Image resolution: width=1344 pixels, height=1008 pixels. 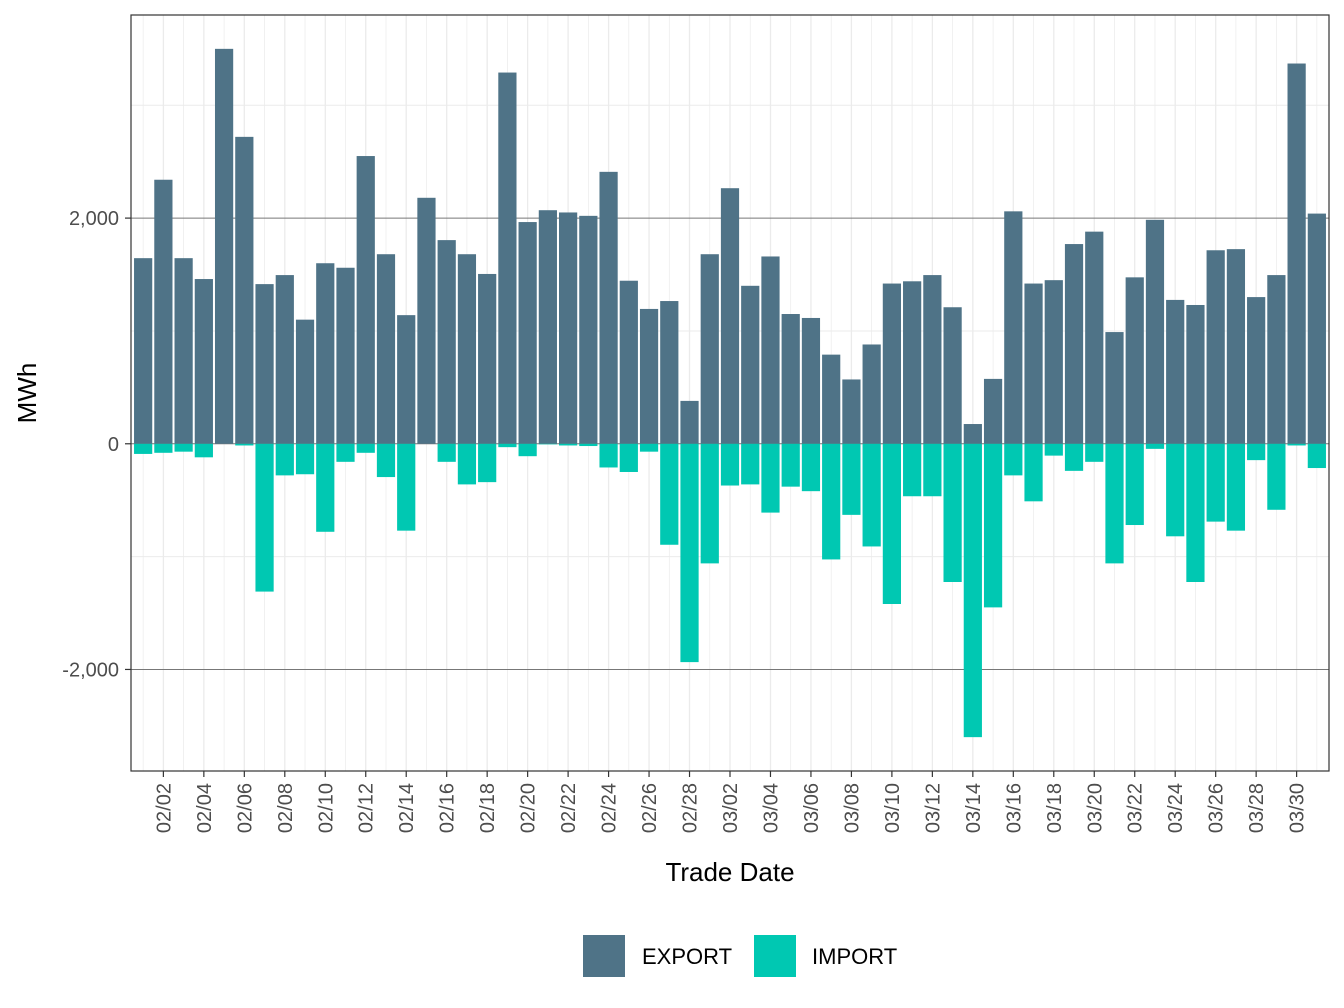 What do you see at coordinates (691, 808) in the screenshot?
I see `x-tick-label: 02/28` at bounding box center [691, 808].